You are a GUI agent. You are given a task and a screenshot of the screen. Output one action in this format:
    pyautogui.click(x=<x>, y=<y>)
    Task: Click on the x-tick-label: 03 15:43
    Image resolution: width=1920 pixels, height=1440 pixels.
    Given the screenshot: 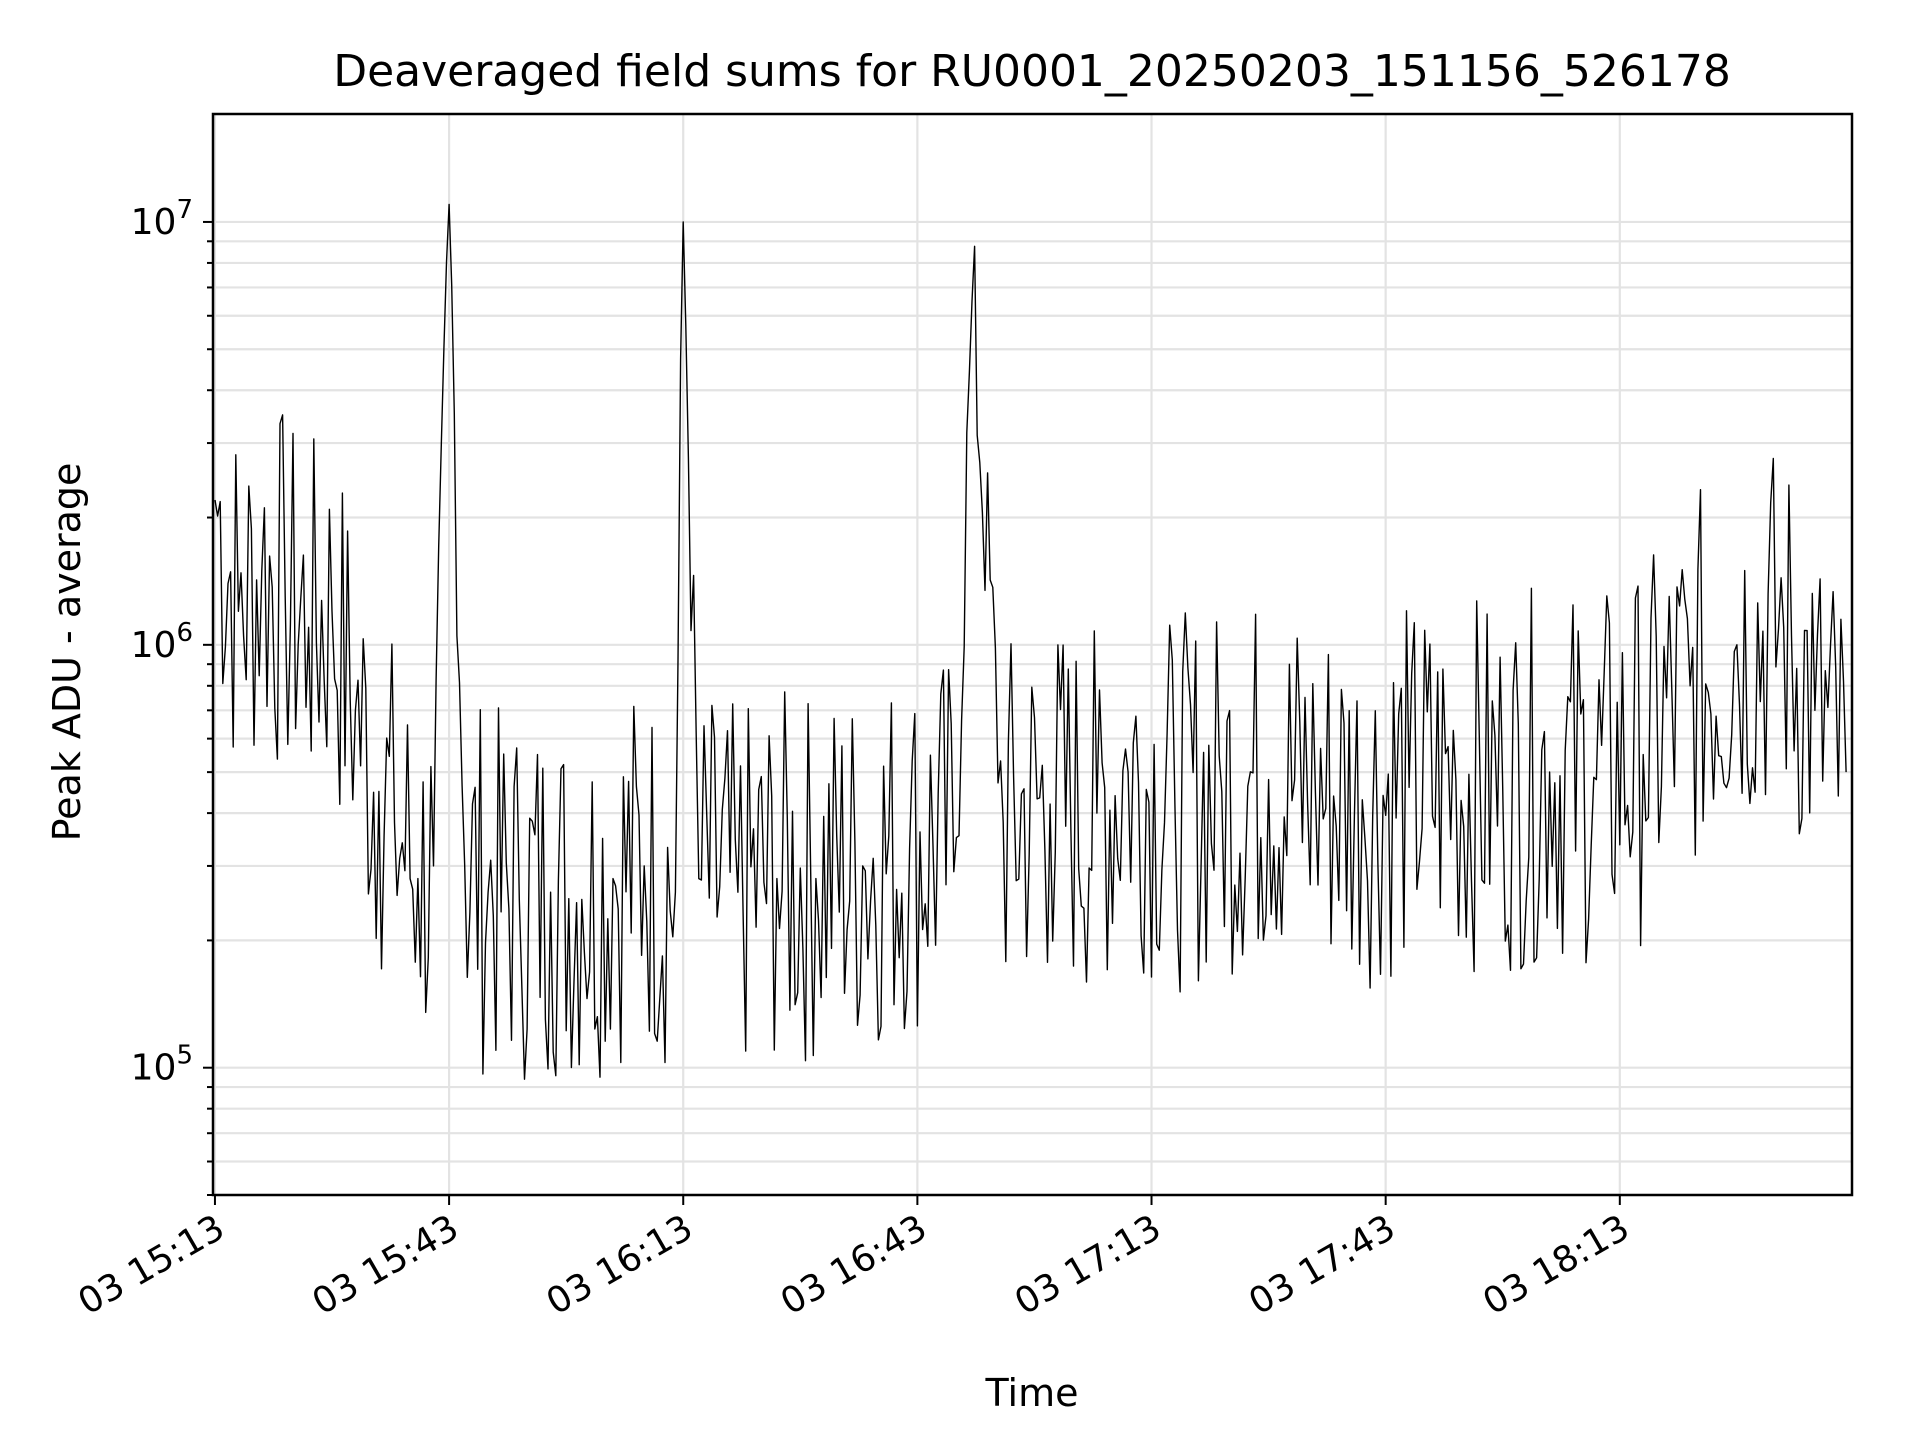 What is the action you would take?
    pyautogui.click(x=386, y=1265)
    